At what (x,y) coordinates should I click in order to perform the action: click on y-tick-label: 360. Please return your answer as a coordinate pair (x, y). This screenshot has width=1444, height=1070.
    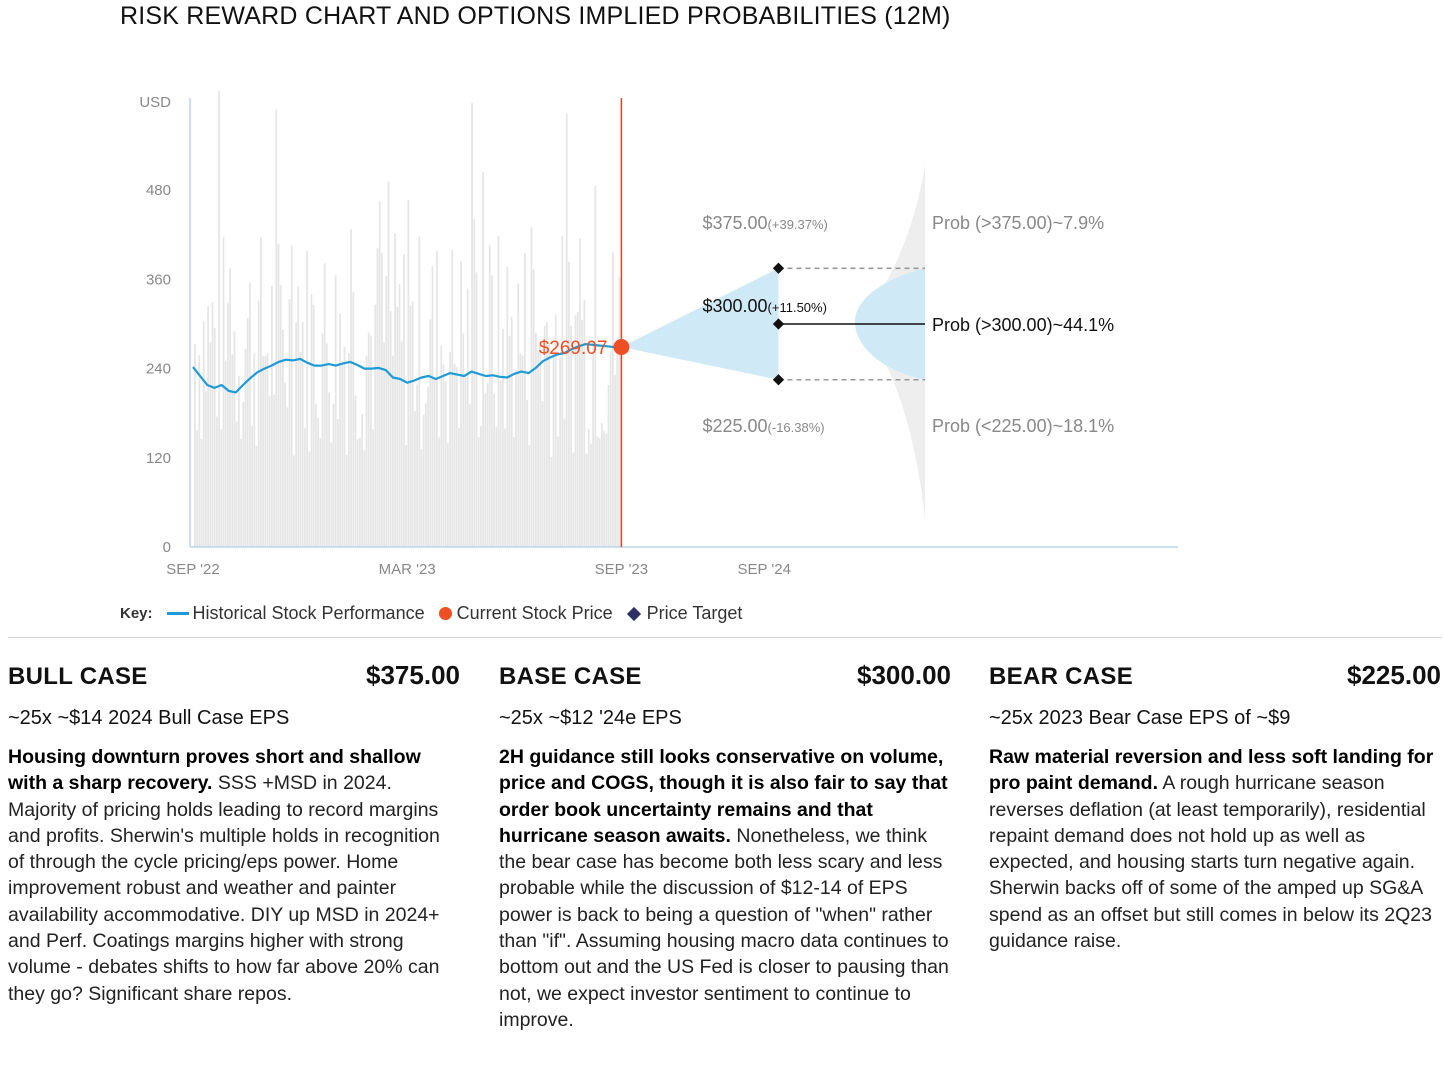
    Looking at the image, I should click on (158, 279).